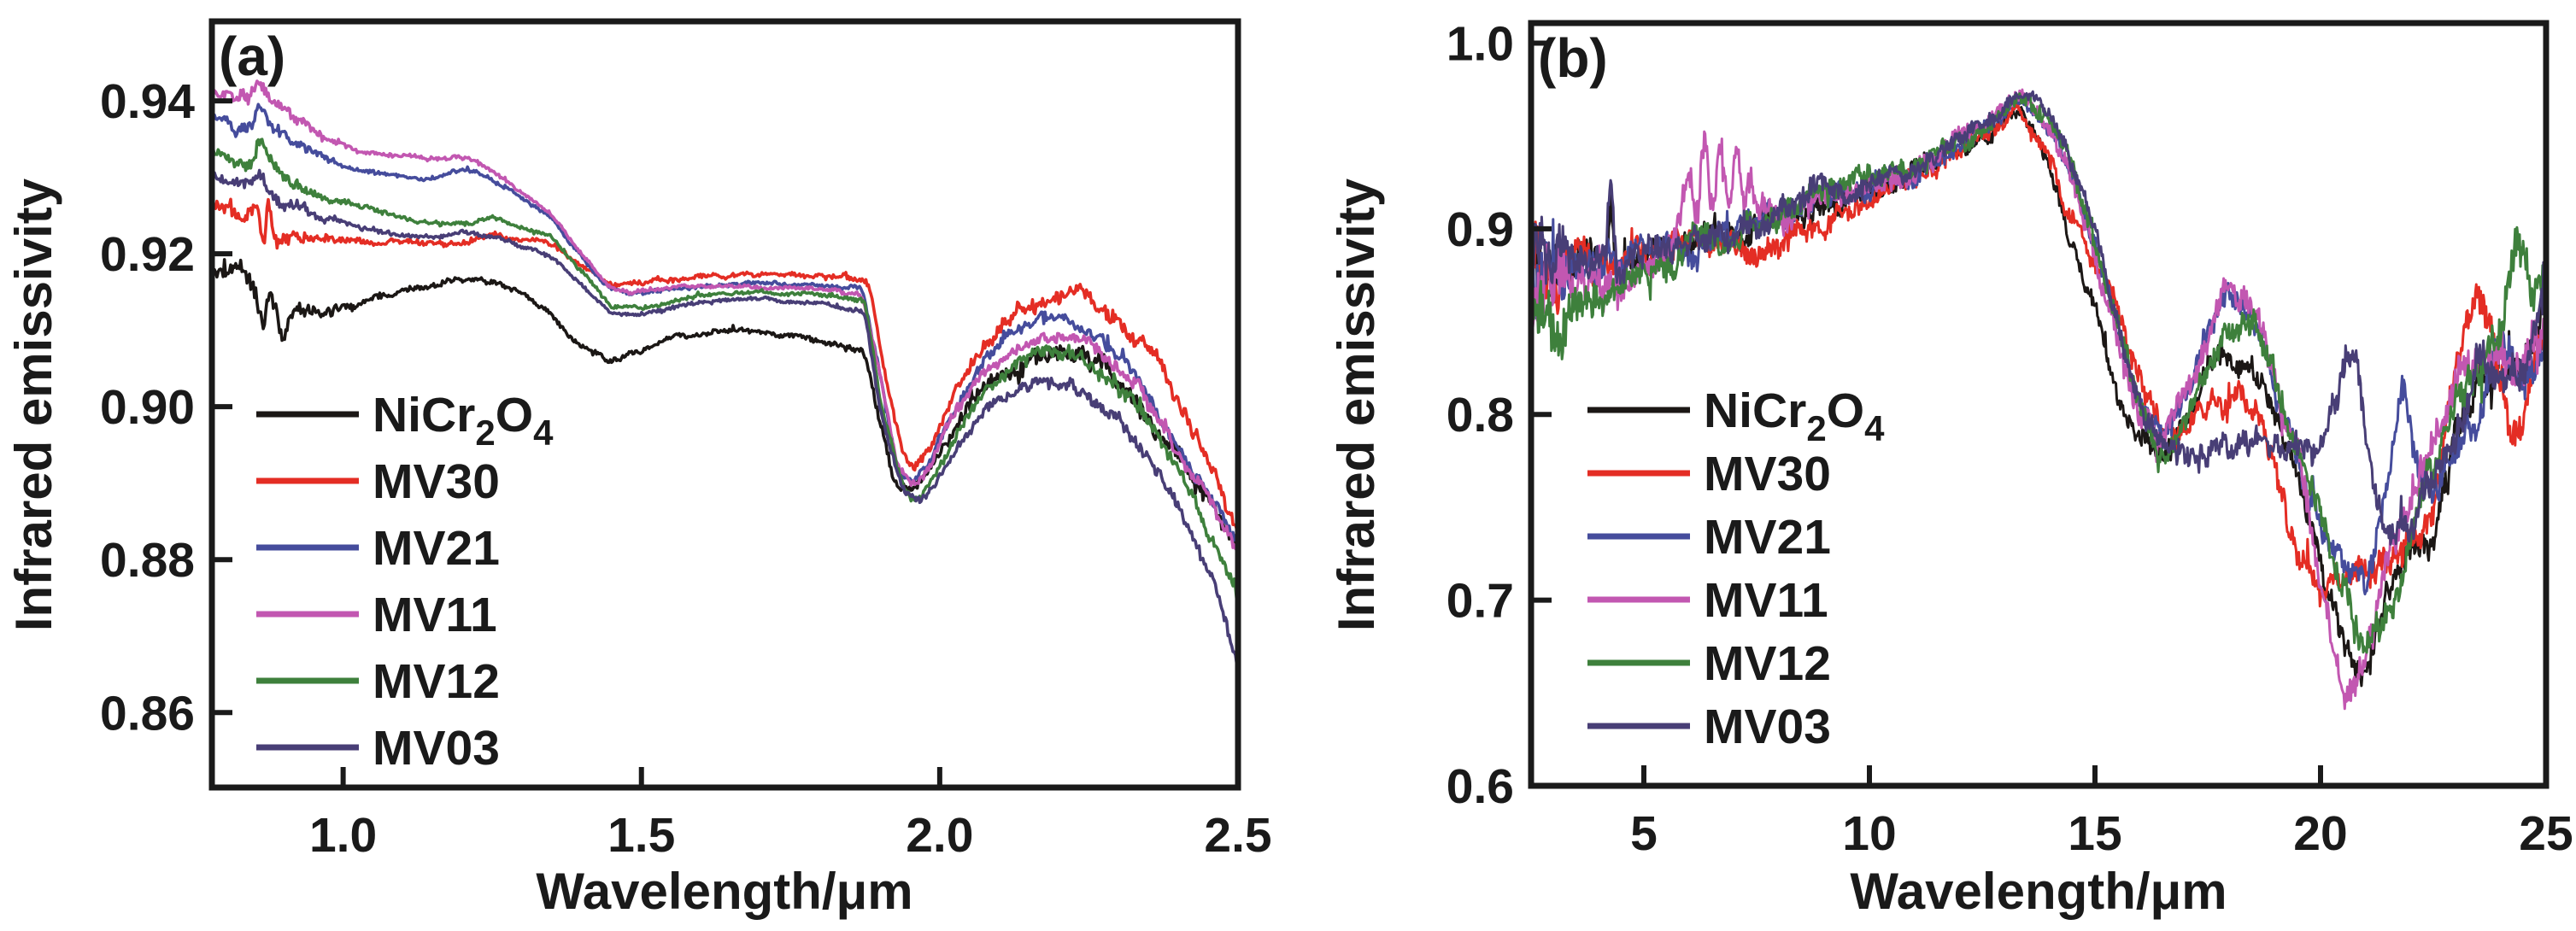  What do you see at coordinates (252, 56) in the screenshot?
I see `panel-a-label: (a)` at bounding box center [252, 56].